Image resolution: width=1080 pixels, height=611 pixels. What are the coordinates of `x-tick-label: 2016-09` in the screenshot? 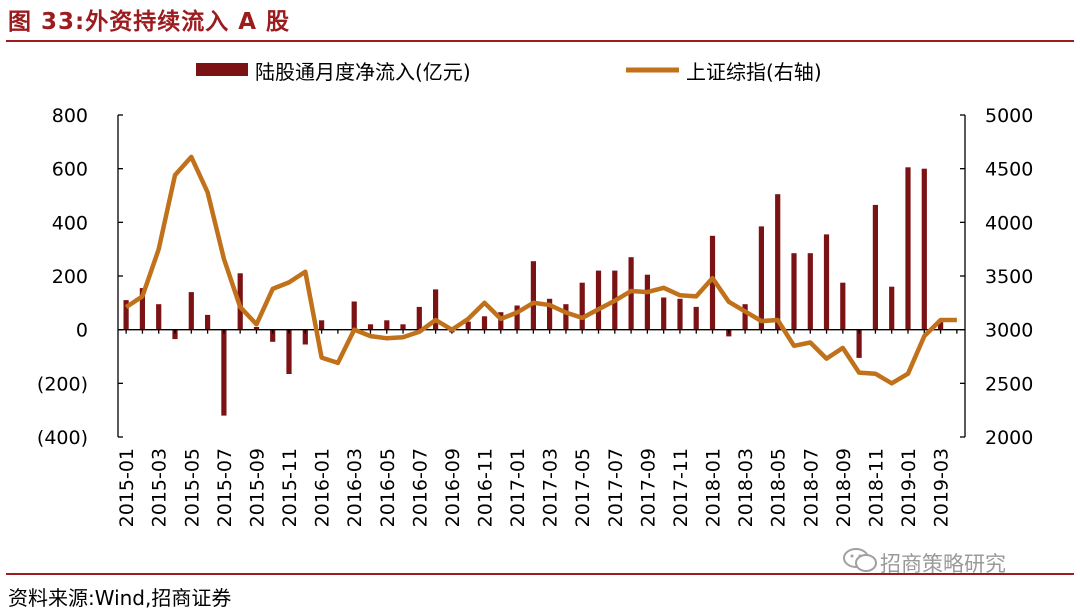 It's located at (453, 487).